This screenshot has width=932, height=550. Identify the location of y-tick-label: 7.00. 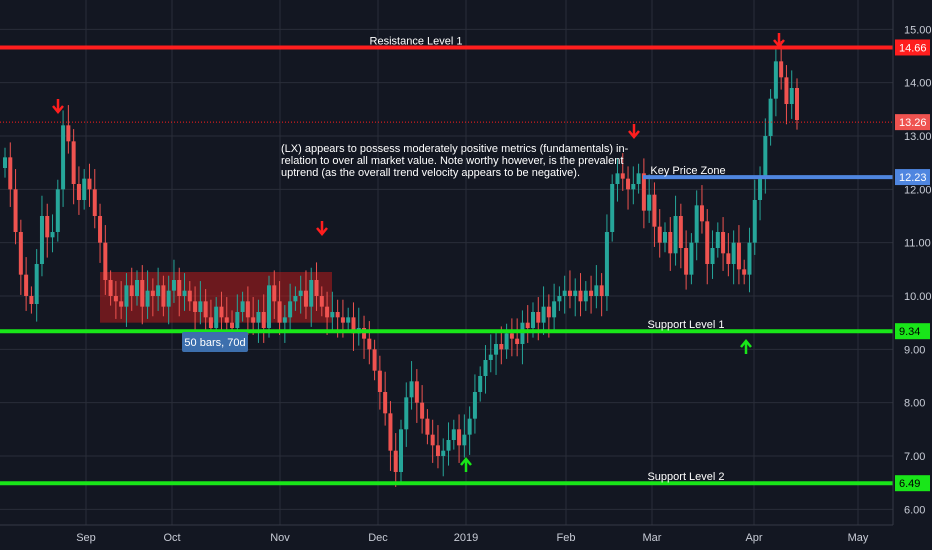
(914, 457).